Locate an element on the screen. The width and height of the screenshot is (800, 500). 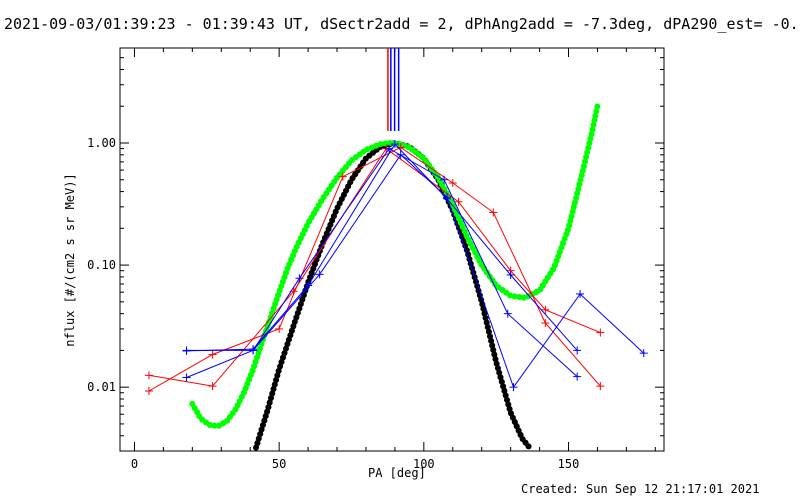
y-tick-label: 1.00 is located at coordinates (101, 143).